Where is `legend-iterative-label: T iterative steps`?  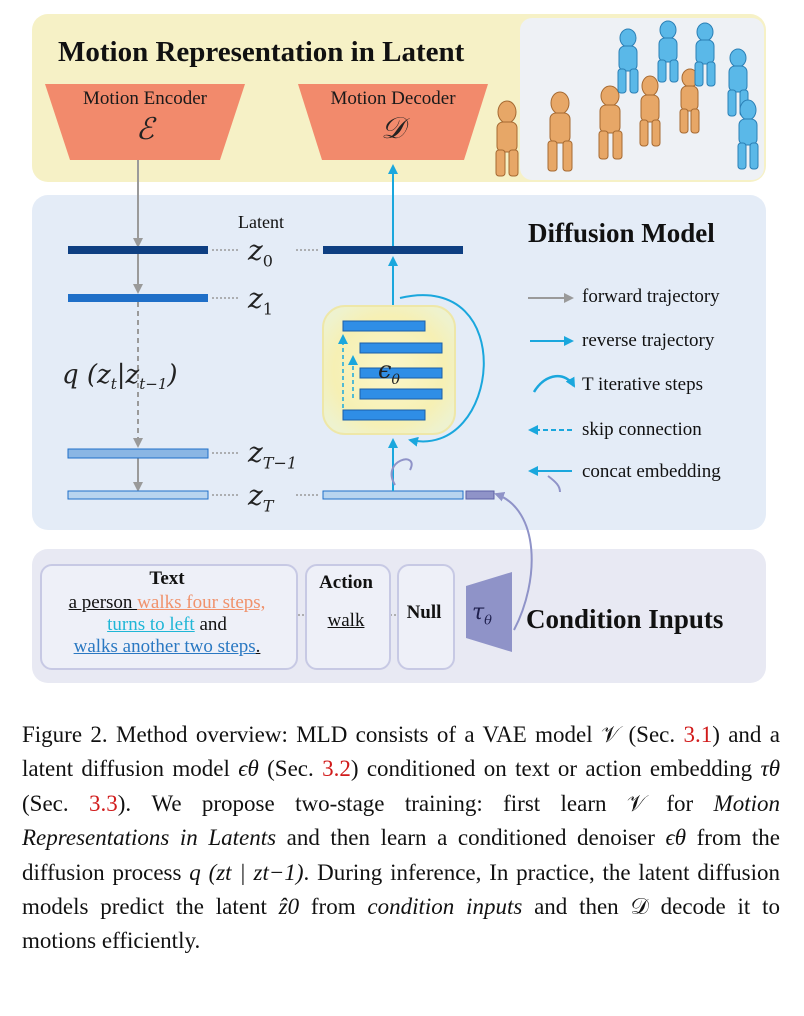
legend-iterative-label: T iterative steps is located at coordinates (643, 384).